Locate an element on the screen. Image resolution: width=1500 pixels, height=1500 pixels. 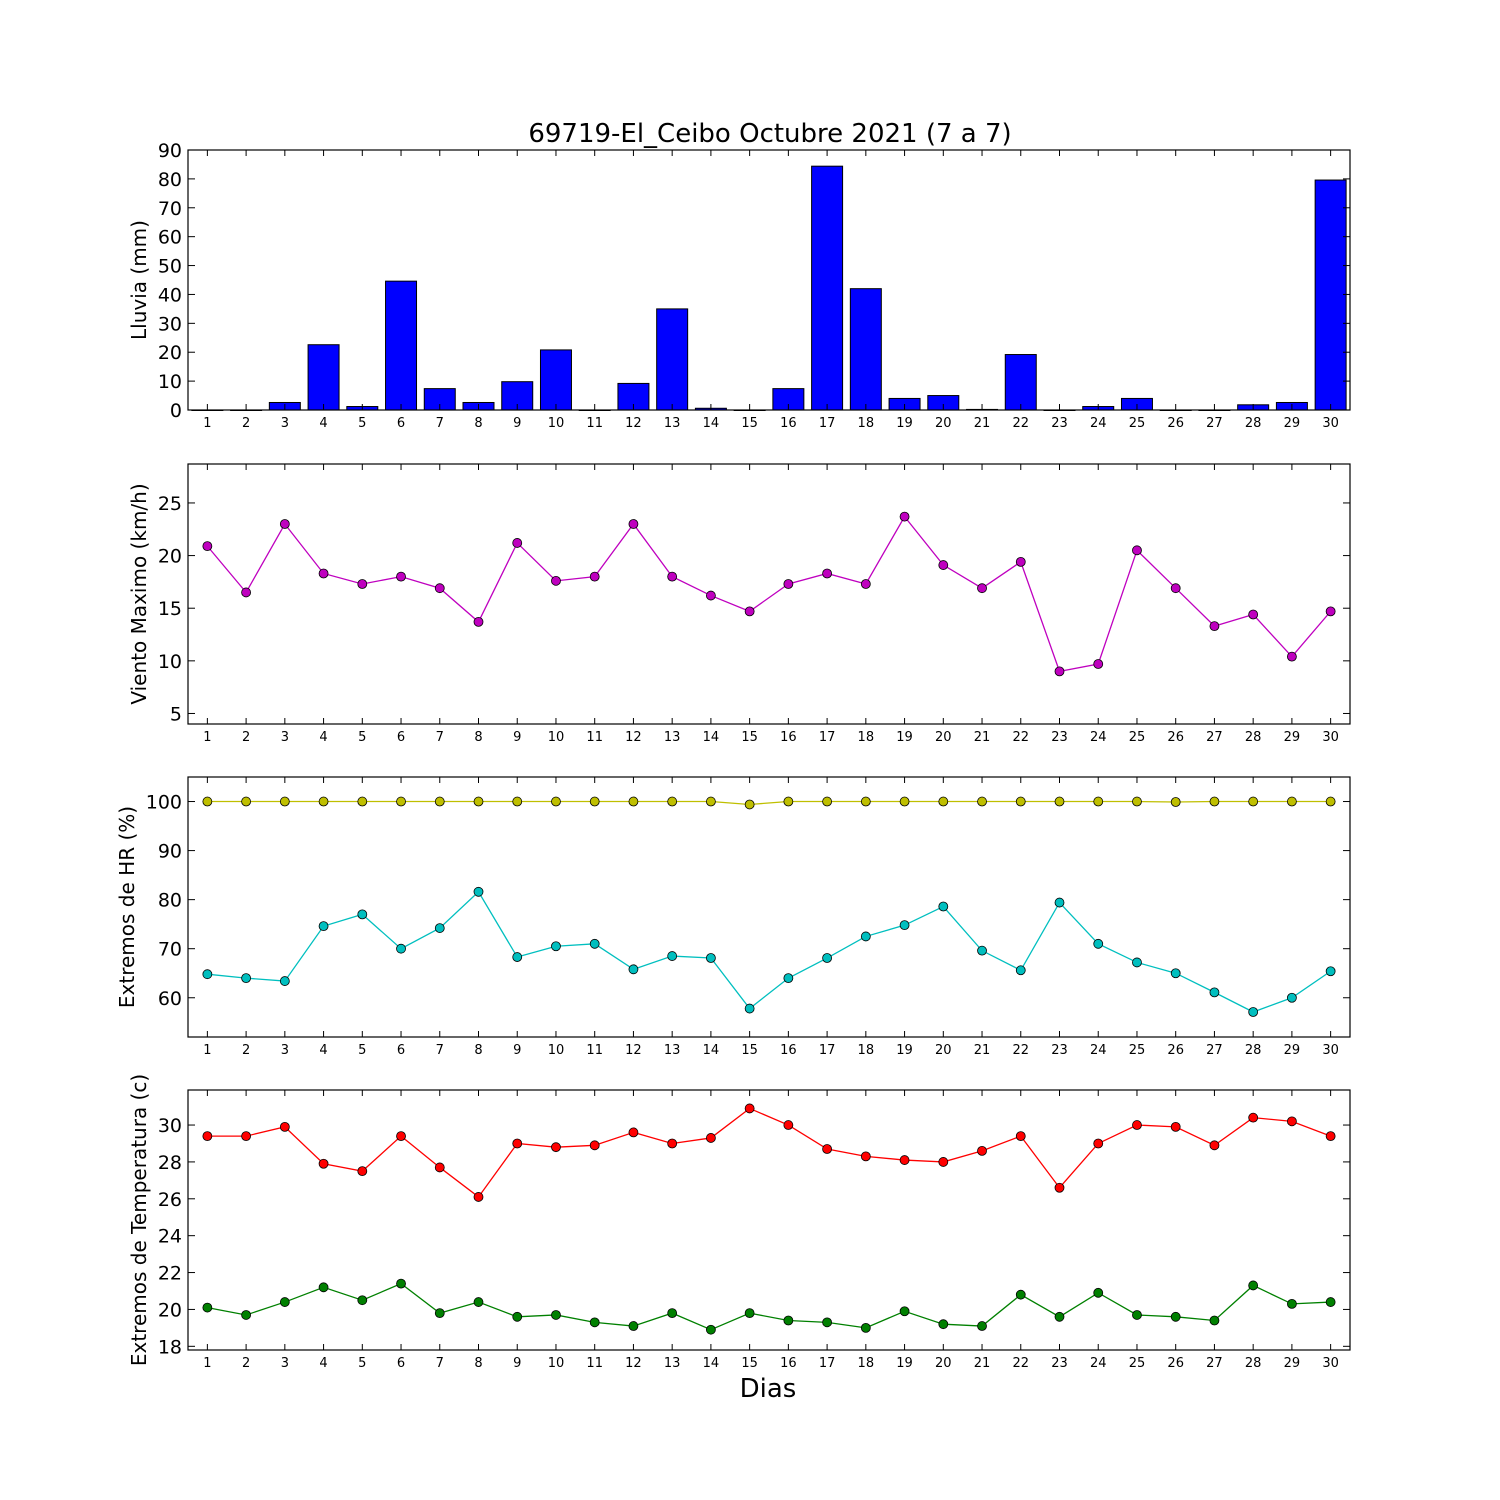
x-tick-label: 25 is located at coordinates (1137, 737).